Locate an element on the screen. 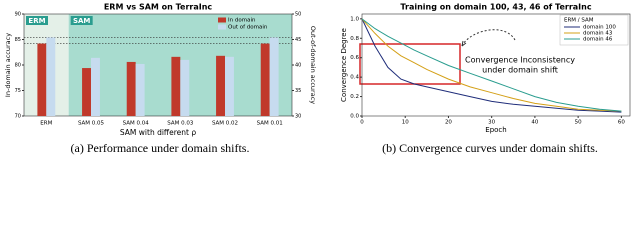 The width and height of the screenshot is (640, 240). y-tick-label: 0.6 is located at coordinates (354, 58).